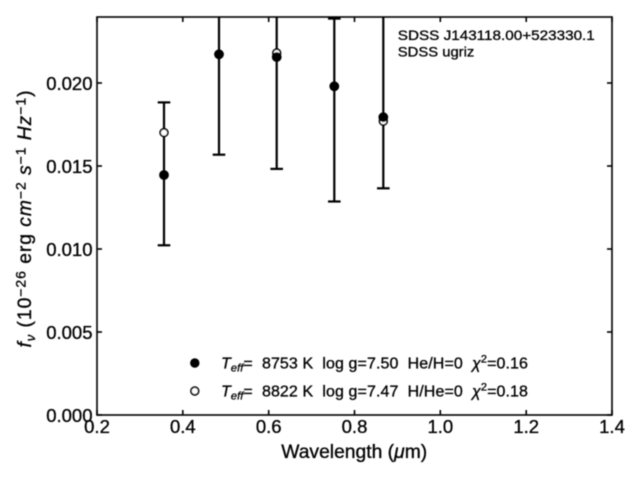 The width and height of the screenshot is (640, 480). Describe the element at coordinates (354, 452) in the screenshot. I see `svg-text: Wavelength (μm)` at that location.